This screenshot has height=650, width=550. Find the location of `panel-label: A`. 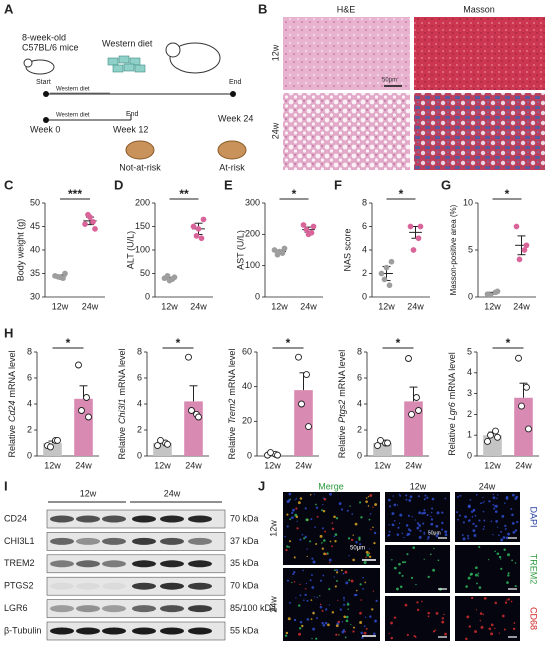

panel-label: A is located at coordinates (9, 8).